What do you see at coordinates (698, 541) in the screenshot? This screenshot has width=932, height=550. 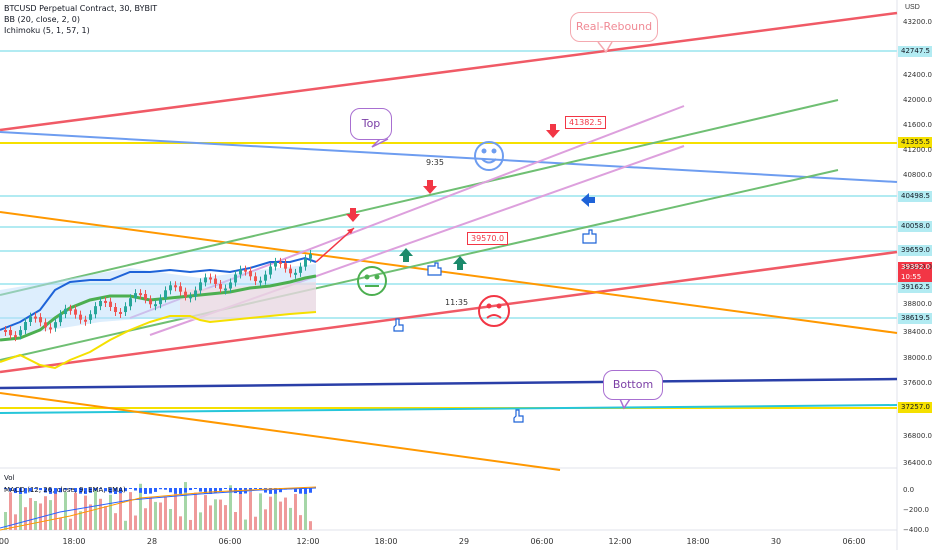 I see `time-tick: 18:00` at bounding box center [698, 541].